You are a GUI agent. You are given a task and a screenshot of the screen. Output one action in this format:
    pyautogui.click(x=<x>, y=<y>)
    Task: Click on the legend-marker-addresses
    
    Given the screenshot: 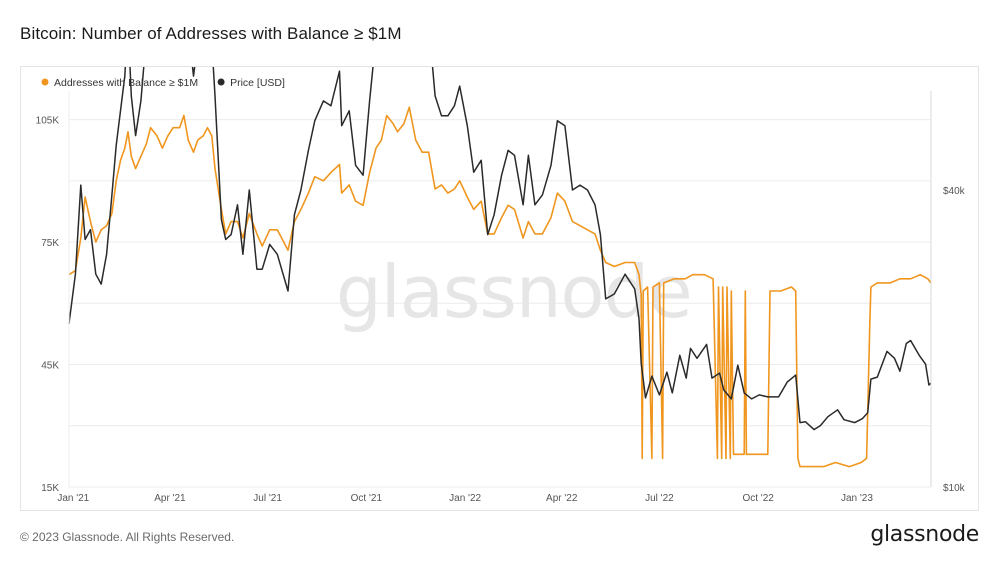 What is the action you would take?
    pyautogui.click(x=45, y=82)
    